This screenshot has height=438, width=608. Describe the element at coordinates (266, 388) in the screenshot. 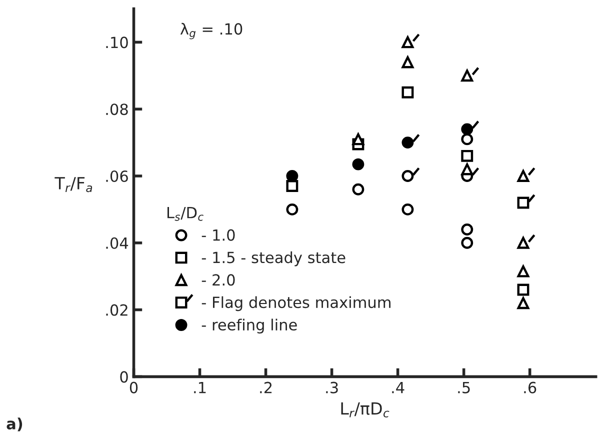

I see `x-tick-label: .2` at that location.